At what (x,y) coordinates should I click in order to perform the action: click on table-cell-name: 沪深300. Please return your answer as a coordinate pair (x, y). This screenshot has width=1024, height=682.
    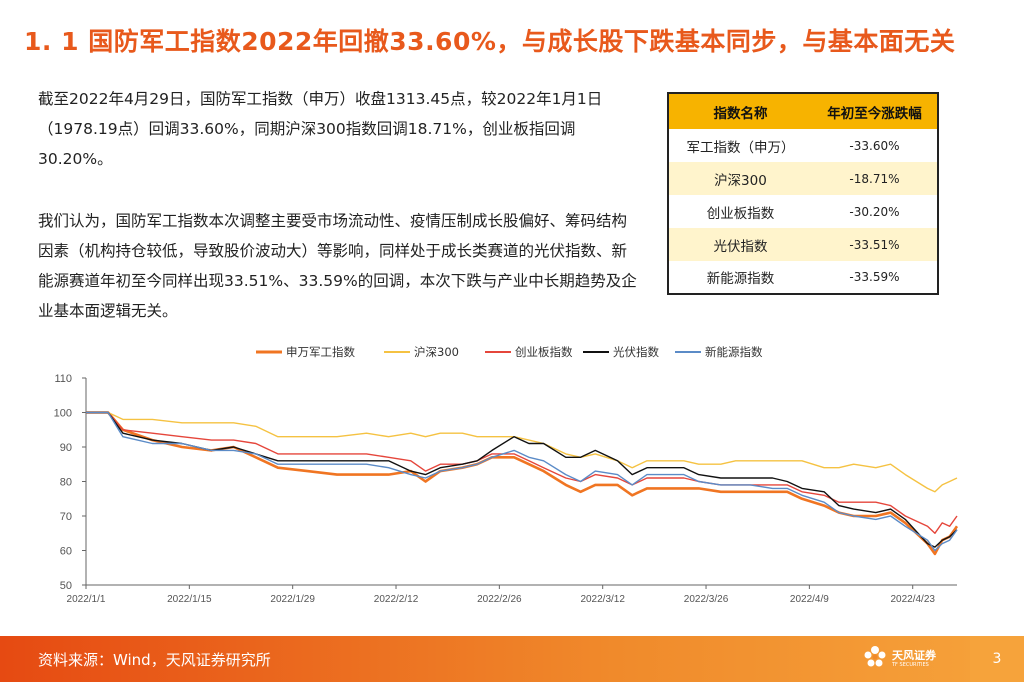
    Looking at the image, I should click on (740, 178).